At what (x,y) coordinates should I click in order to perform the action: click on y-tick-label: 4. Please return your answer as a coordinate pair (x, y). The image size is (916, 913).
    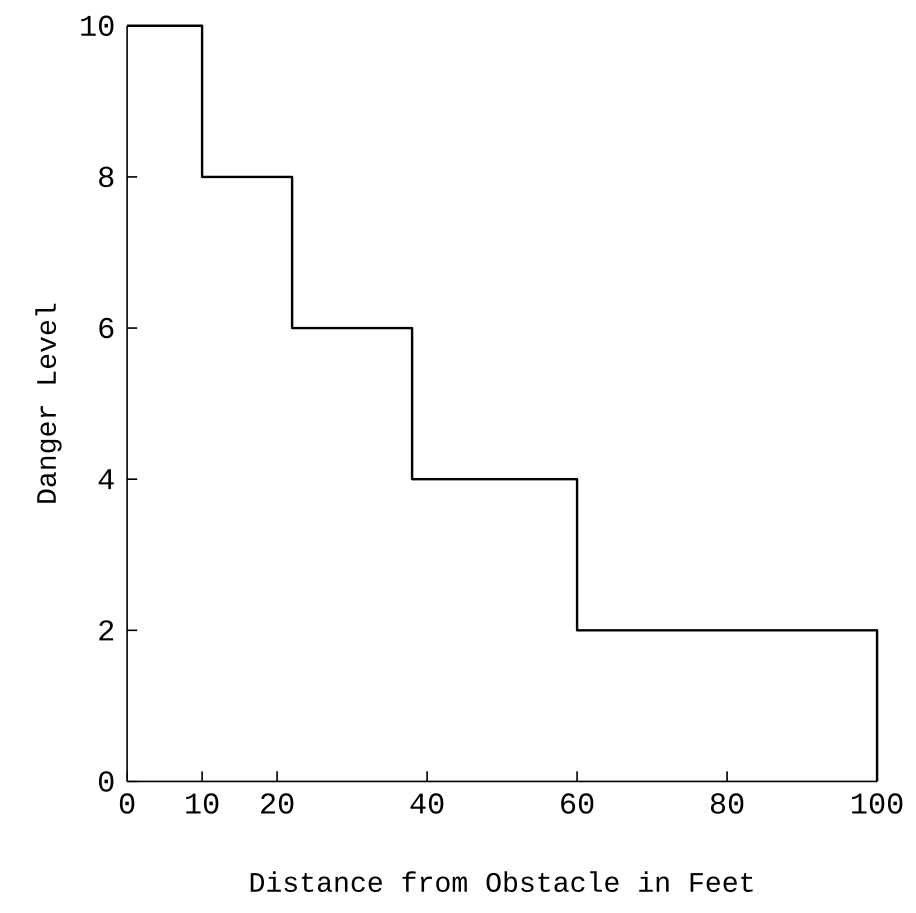
    Looking at the image, I should click on (106, 479).